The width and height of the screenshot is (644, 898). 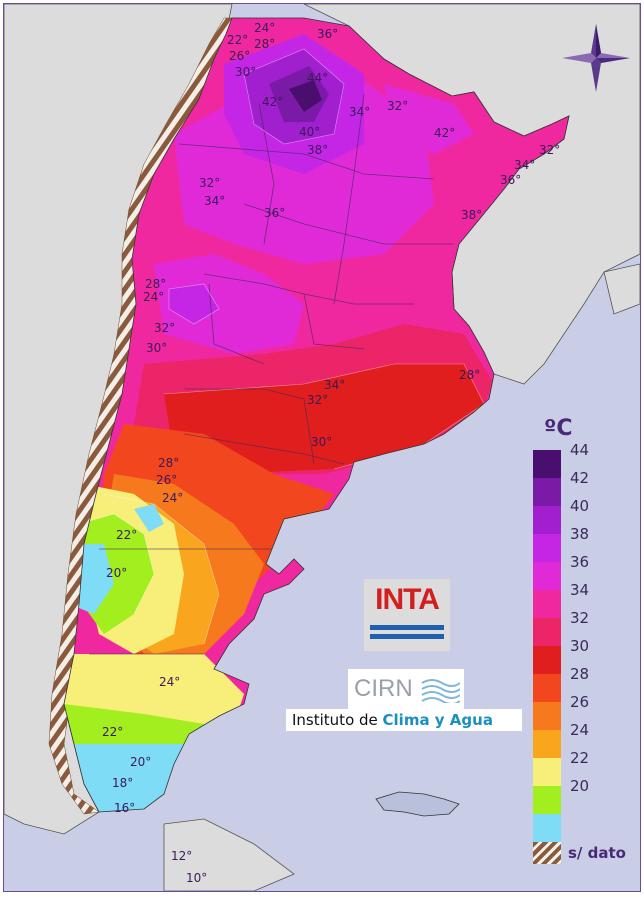 I want to click on legend-value: 44, so click(x=580, y=450).